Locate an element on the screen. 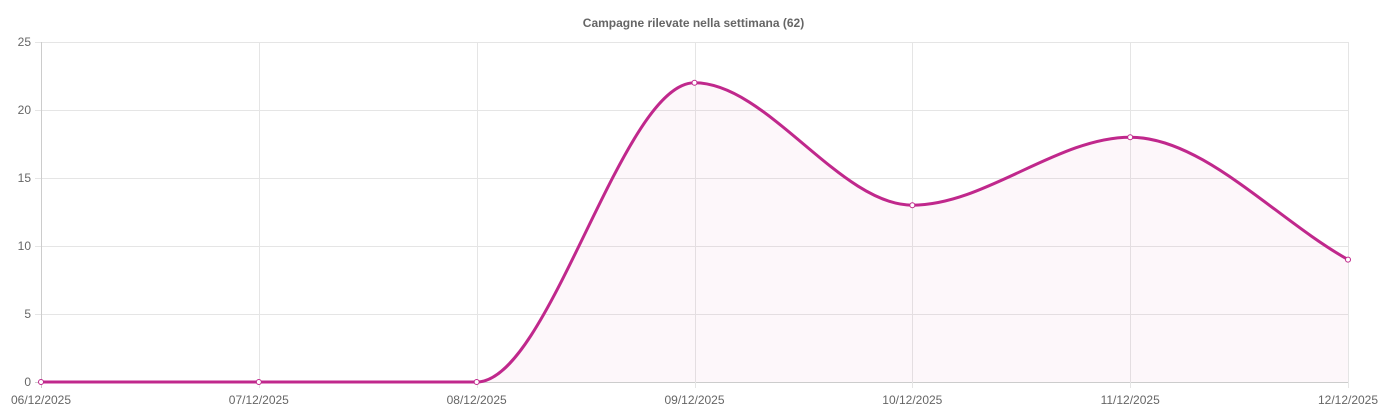 This screenshot has height=417, width=1387. x-tick-label: 12/12/2025 is located at coordinates (1348, 400).